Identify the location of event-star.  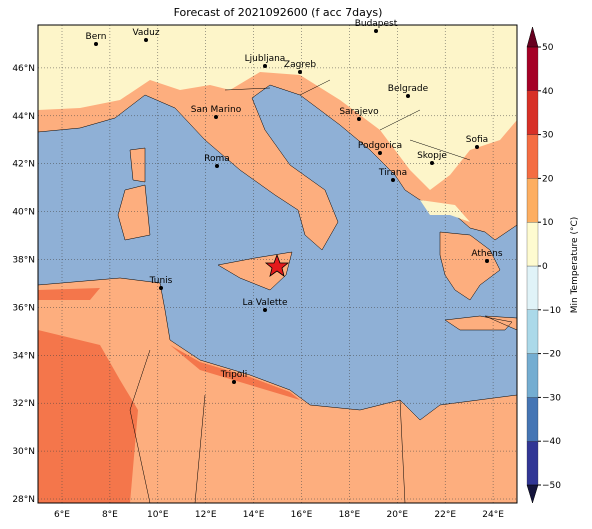
(277, 265).